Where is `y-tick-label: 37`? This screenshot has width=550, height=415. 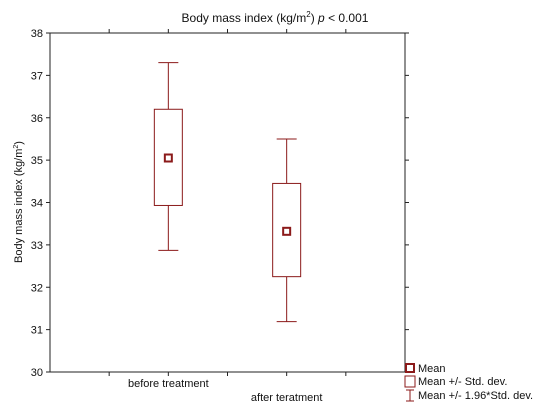
y-tick-label: 37 is located at coordinates (37, 76).